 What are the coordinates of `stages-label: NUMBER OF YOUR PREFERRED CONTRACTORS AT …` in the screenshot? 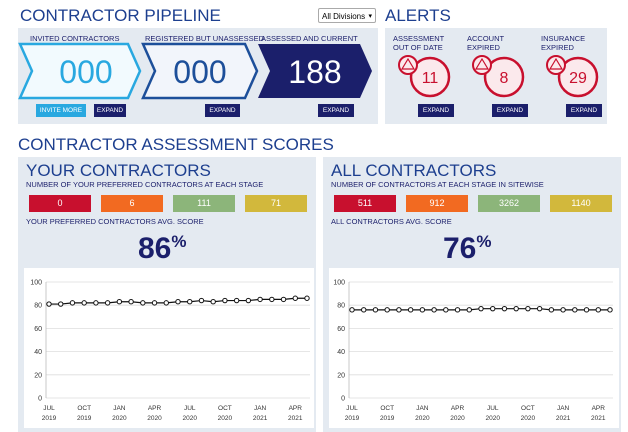 It's located at (145, 184).